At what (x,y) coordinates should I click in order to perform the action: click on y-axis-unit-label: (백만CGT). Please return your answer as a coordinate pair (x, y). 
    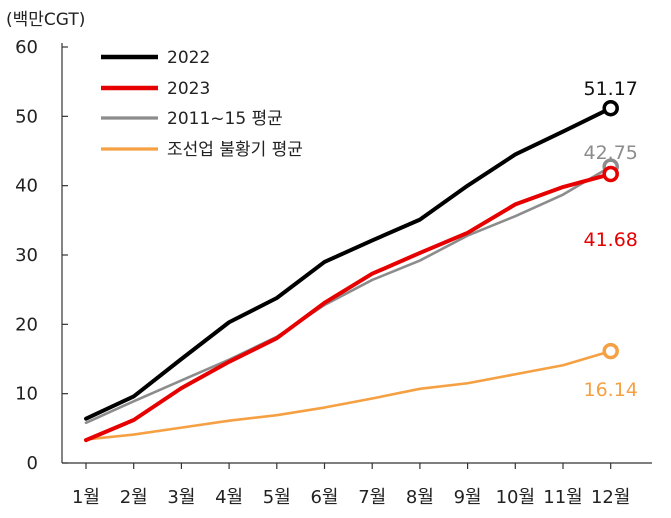
    Looking at the image, I should click on (45, 20).